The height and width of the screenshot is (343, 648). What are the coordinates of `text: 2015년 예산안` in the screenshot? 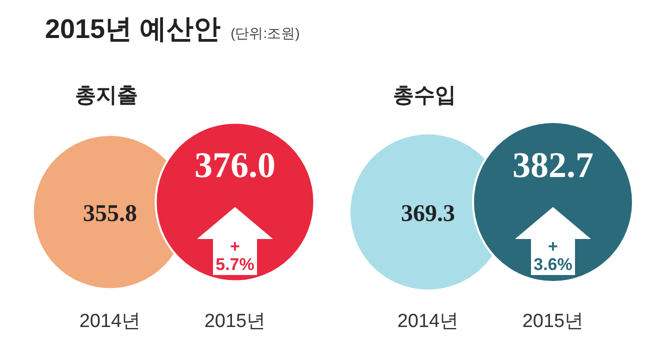 It's located at (133, 29).